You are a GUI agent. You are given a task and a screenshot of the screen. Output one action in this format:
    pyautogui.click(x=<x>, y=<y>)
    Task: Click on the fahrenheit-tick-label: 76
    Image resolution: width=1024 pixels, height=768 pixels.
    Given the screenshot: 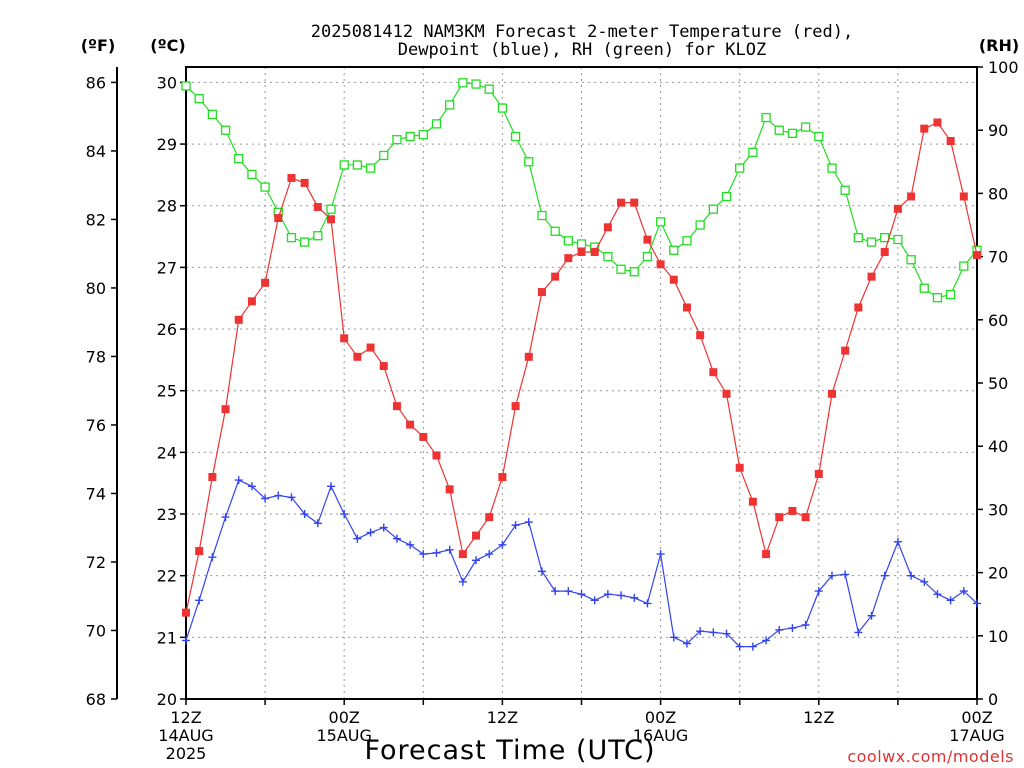 What is the action you would take?
    pyautogui.click(x=96, y=425)
    